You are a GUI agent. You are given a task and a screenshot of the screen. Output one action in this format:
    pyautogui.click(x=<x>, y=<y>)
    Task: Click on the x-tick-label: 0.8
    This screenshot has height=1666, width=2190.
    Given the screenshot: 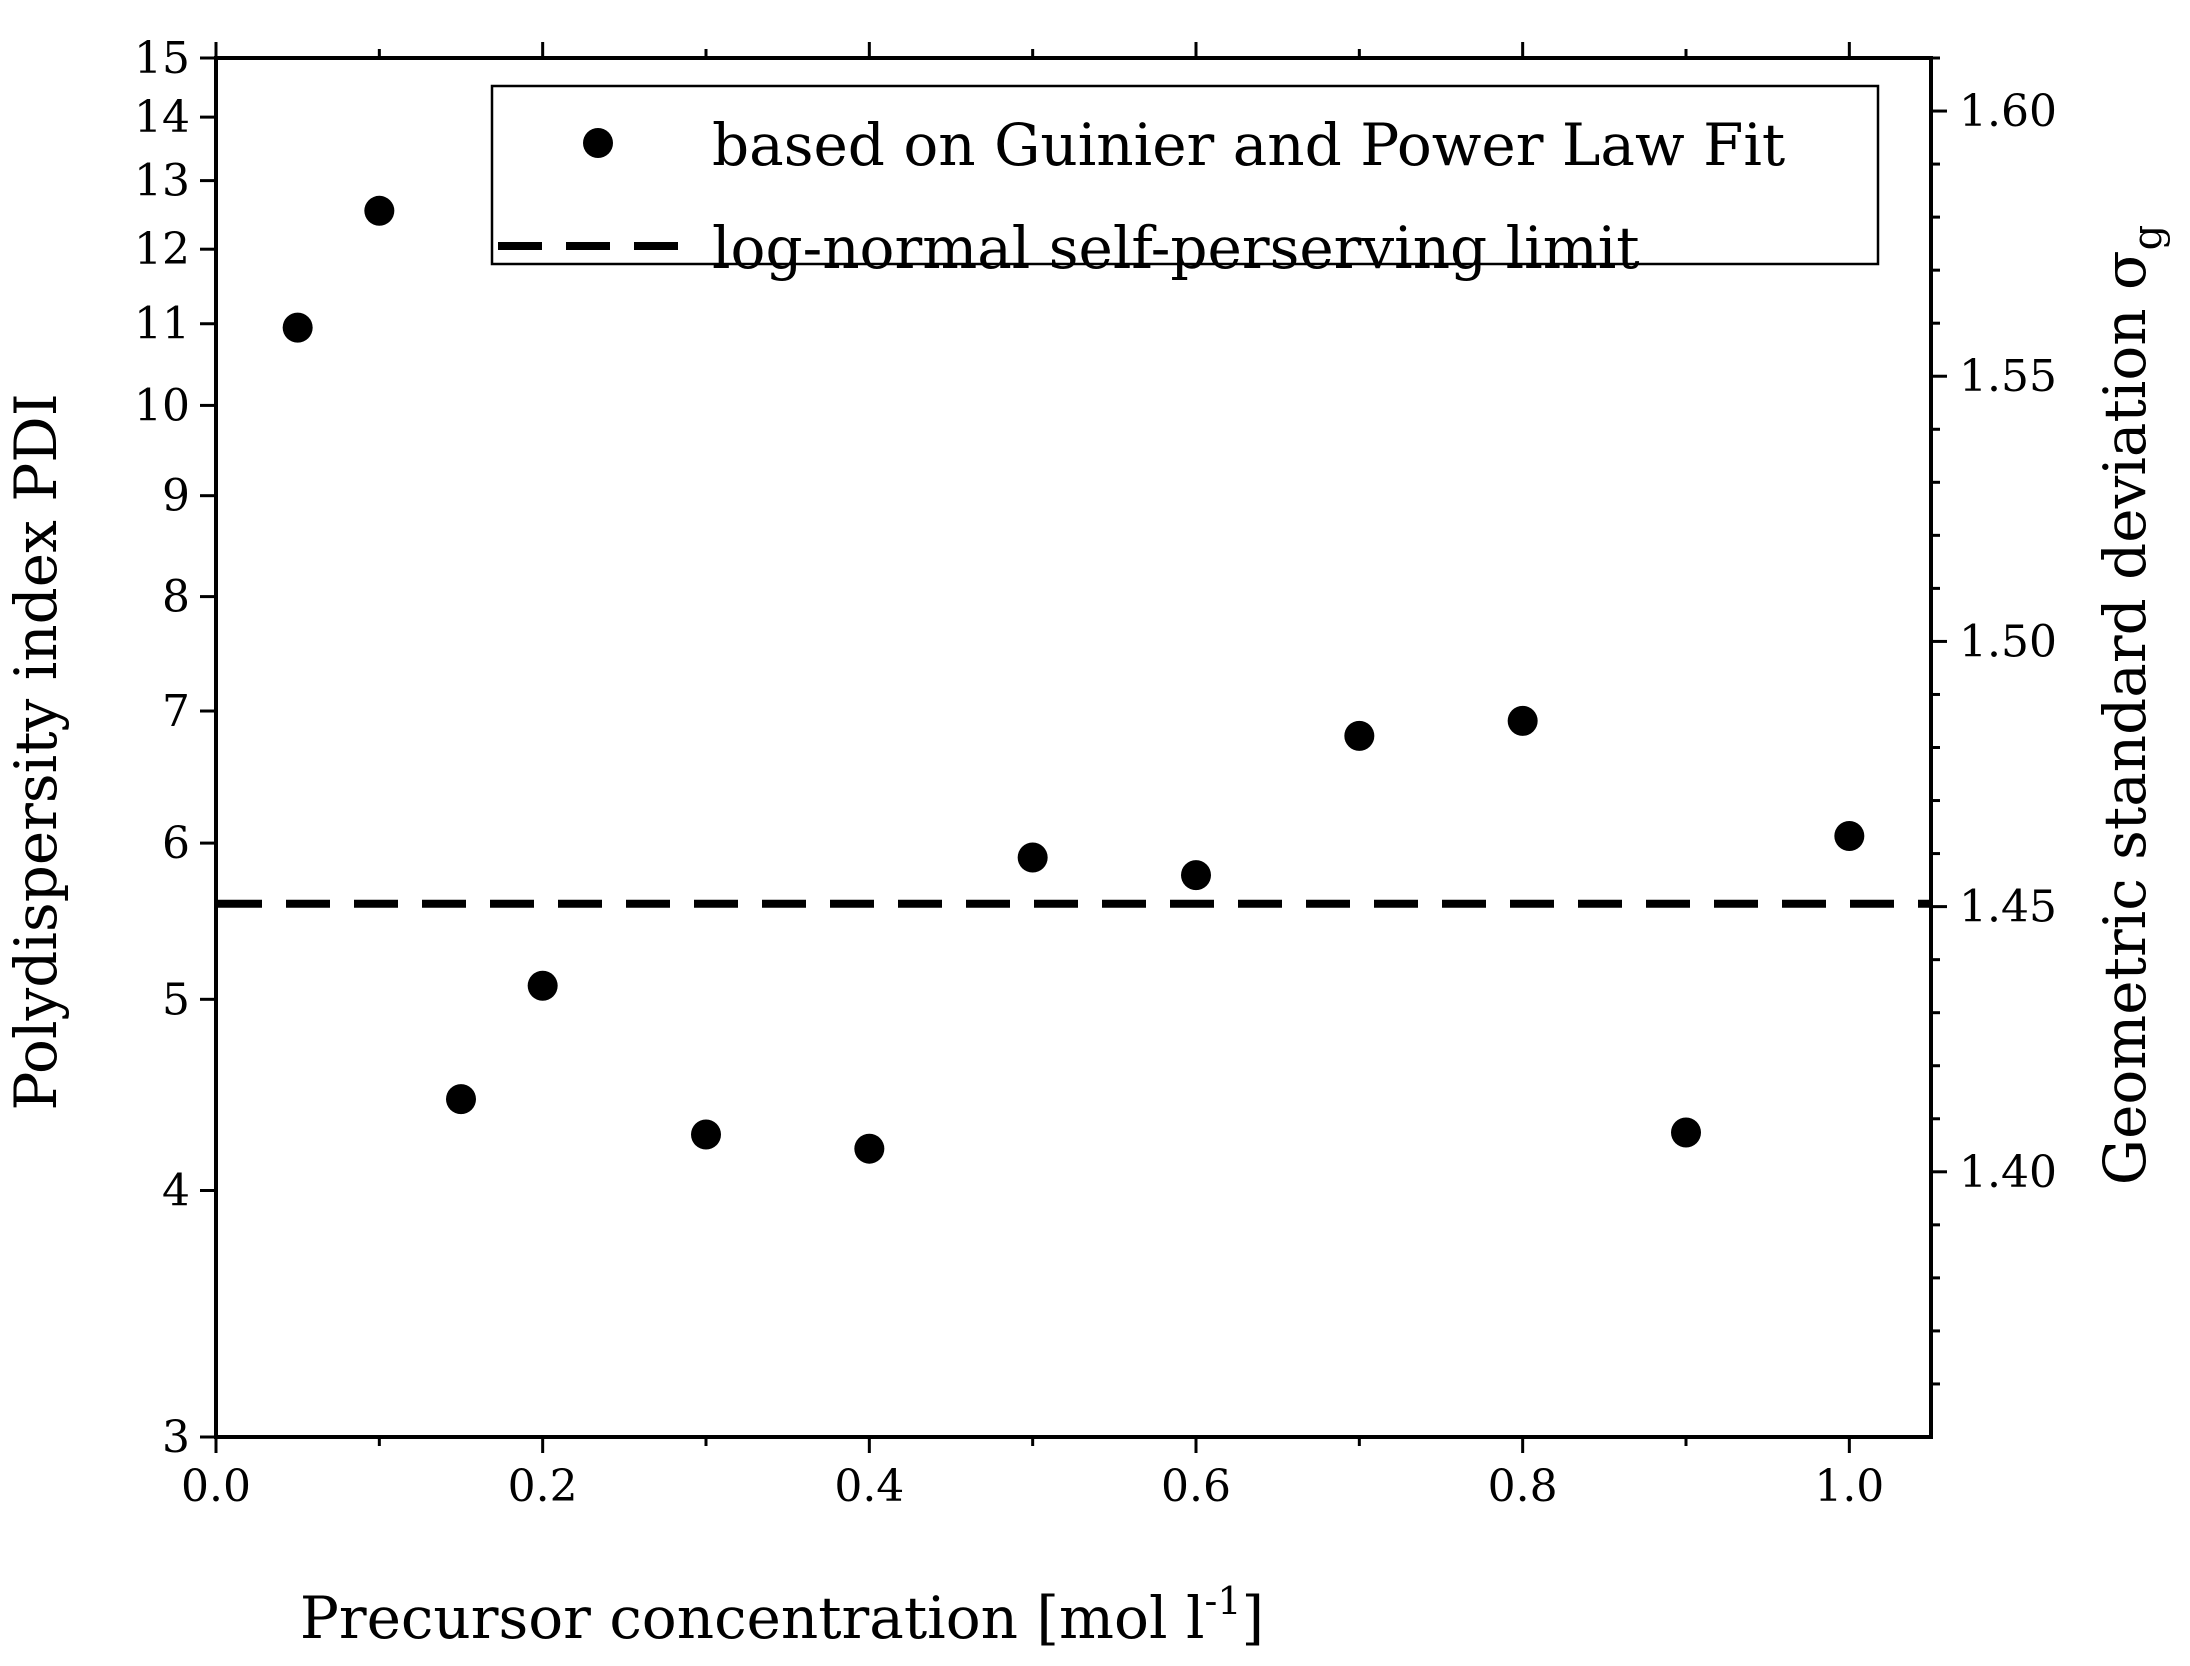 What is the action you would take?
    pyautogui.click(x=1523, y=1486)
    